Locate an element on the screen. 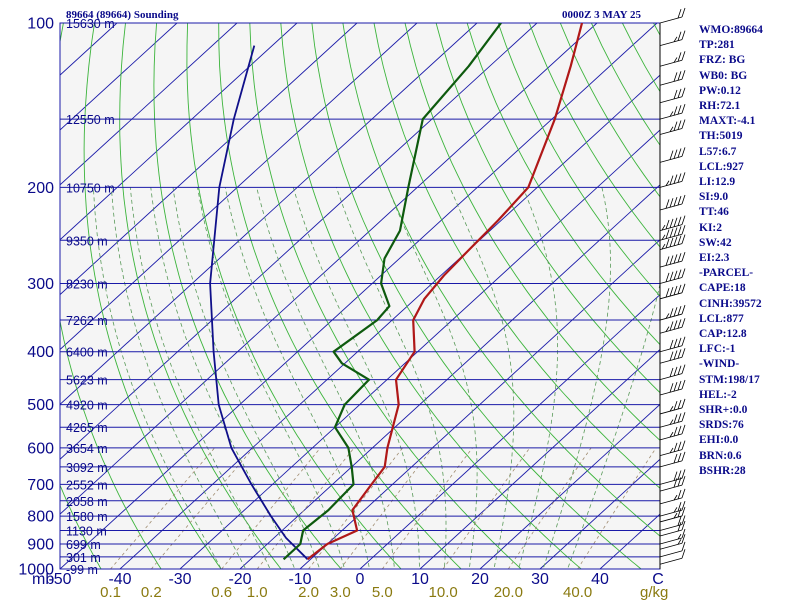 The width and height of the screenshot is (800, 600). height-label: 15630 m is located at coordinates (90, 24).